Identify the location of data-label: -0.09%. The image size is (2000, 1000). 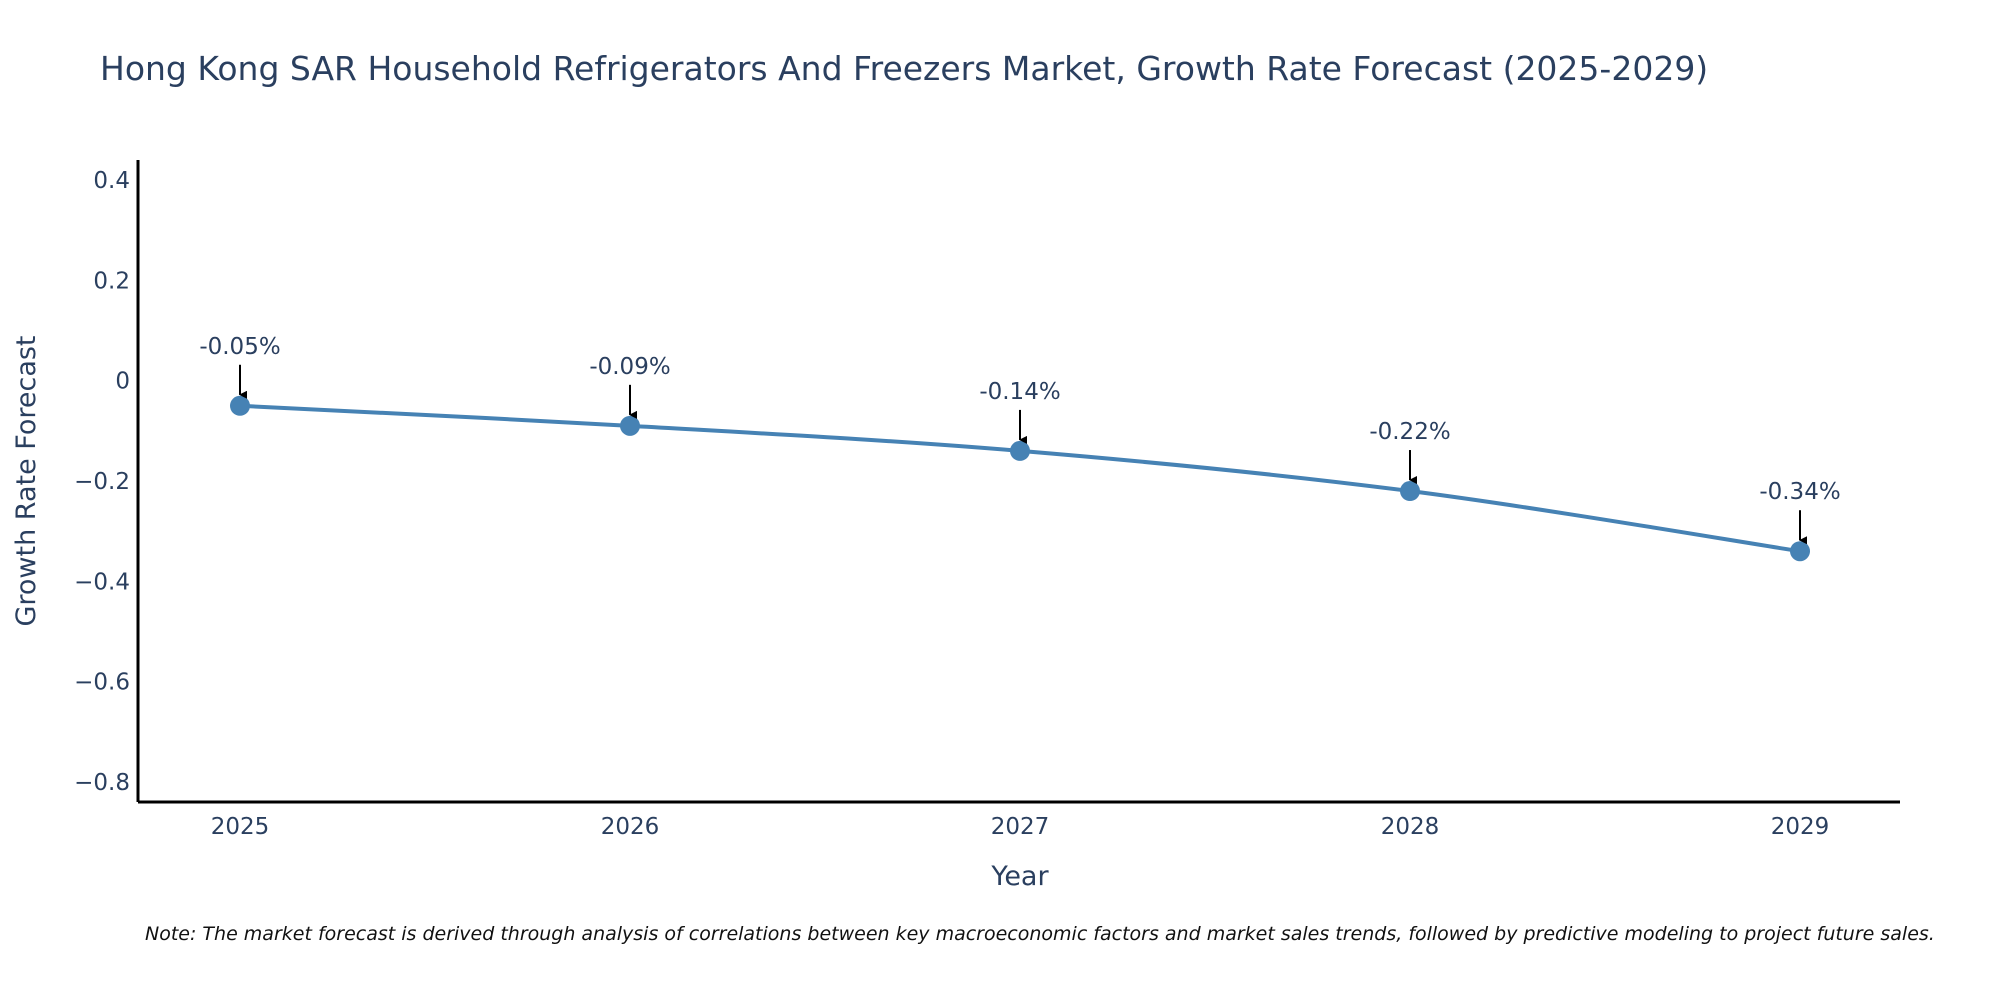
(629, 367).